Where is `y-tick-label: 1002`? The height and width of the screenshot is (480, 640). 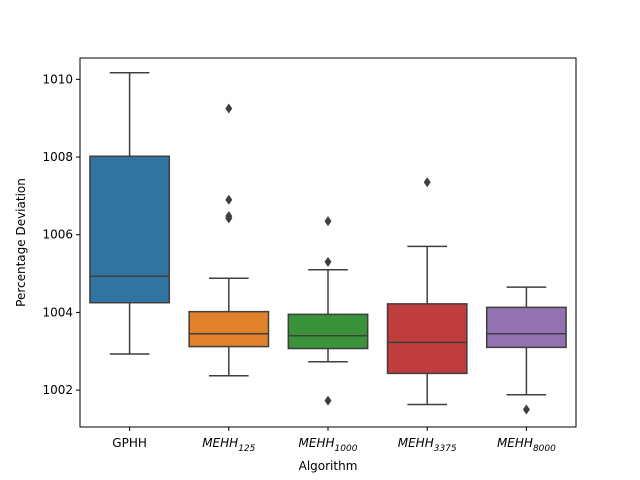
y-tick-label: 1002 is located at coordinates (57, 390).